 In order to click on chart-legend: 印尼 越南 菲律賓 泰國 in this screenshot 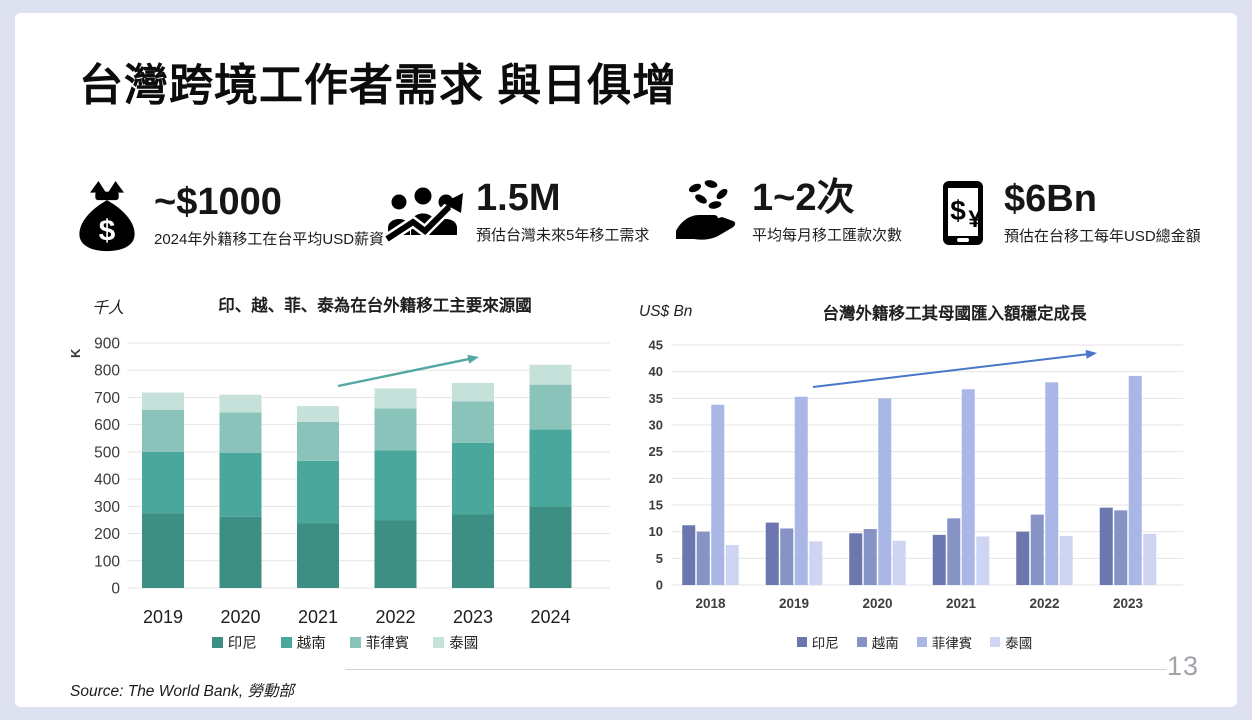, I will do `click(345, 642)`.